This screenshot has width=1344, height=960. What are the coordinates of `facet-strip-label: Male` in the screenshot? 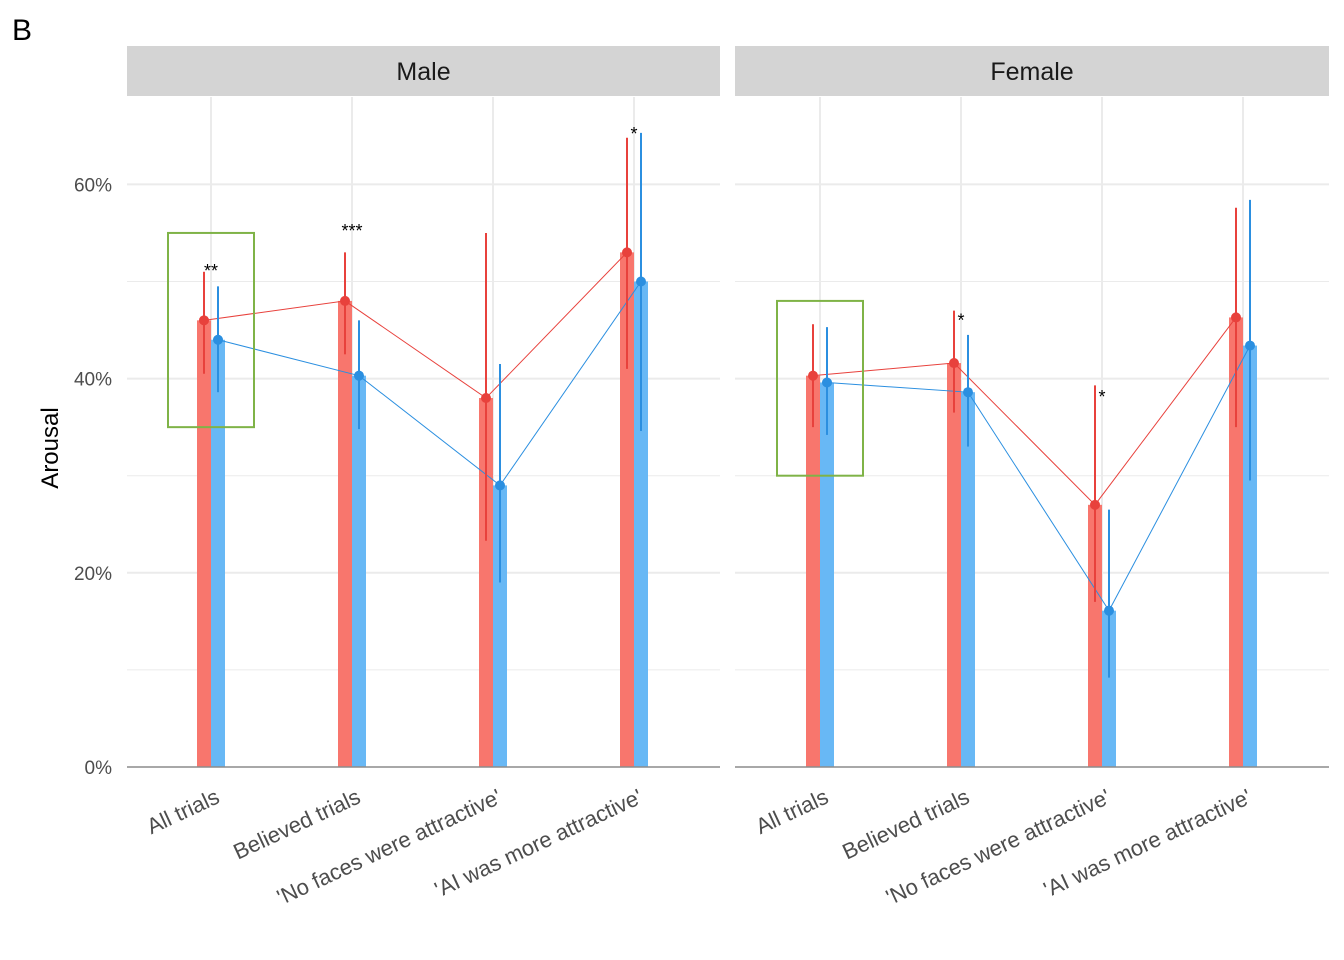 It's located at (423, 72).